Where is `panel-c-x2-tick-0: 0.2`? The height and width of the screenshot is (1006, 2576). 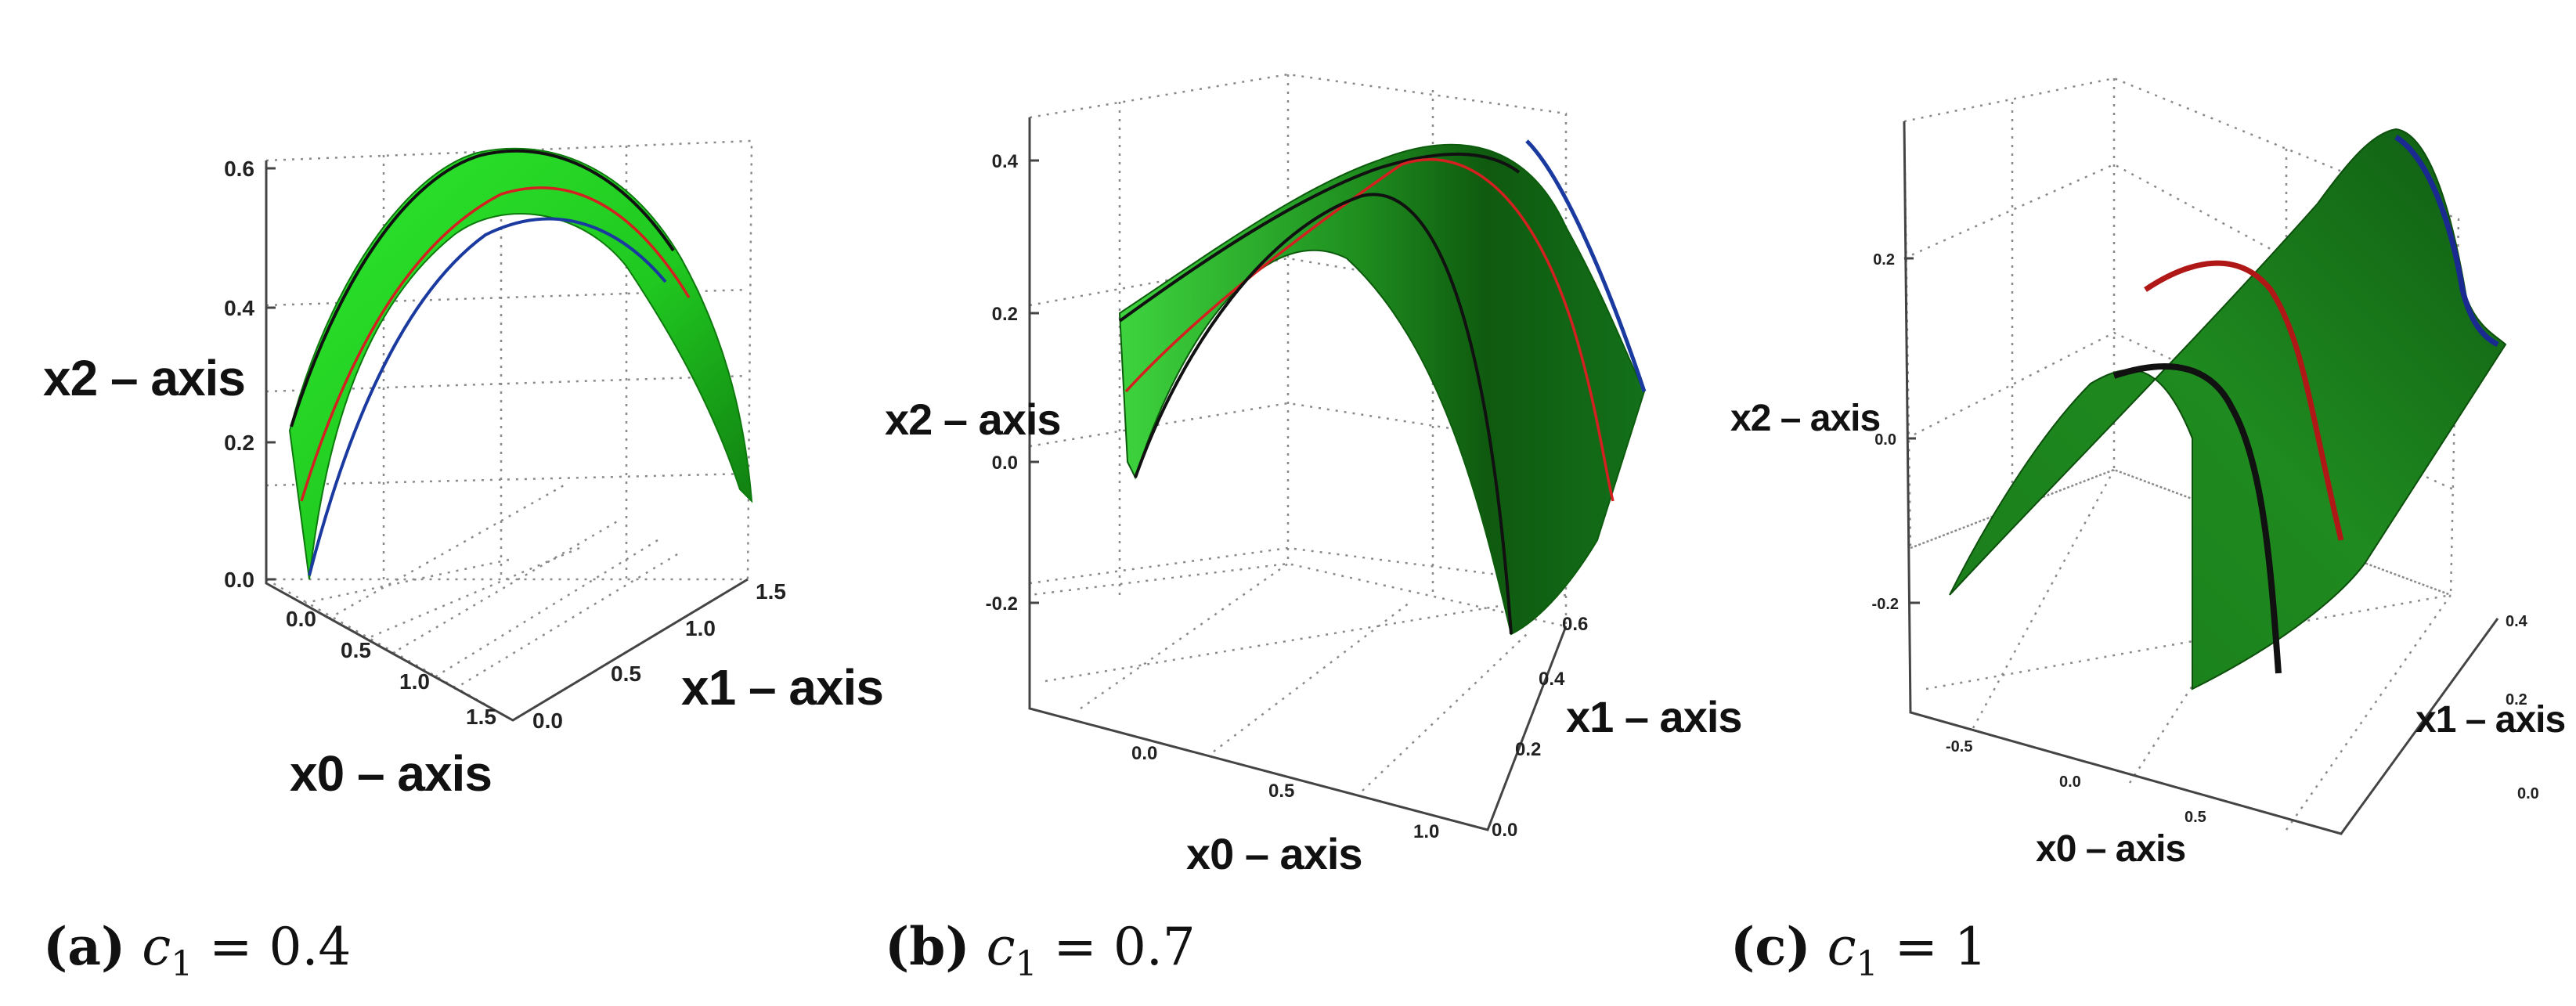 panel-c-x2-tick-0: 0.2 is located at coordinates (1884, 260).